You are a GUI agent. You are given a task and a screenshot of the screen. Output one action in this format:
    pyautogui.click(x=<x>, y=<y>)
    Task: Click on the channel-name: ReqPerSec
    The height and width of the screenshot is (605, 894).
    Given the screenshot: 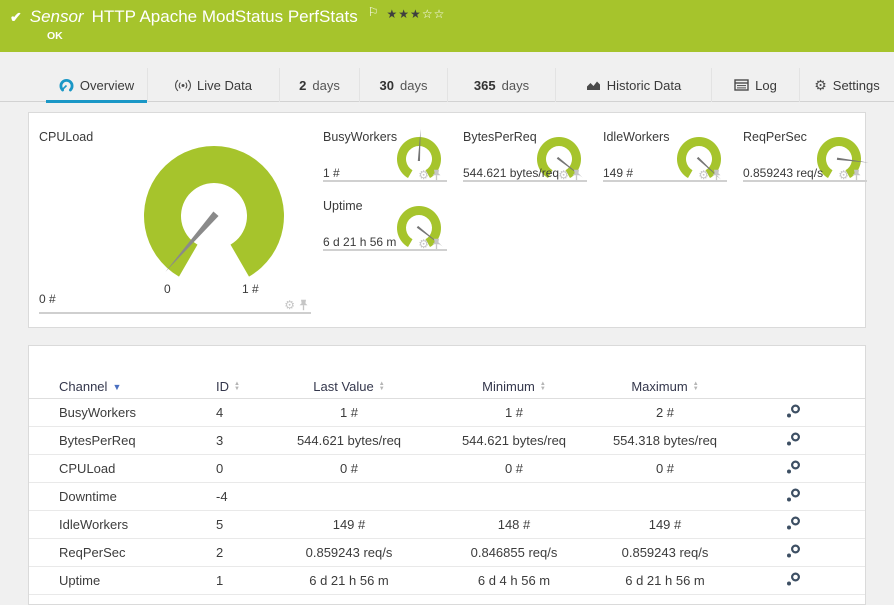 What is the action you would take?
    pyautogui.click(x=92, y=552)
    